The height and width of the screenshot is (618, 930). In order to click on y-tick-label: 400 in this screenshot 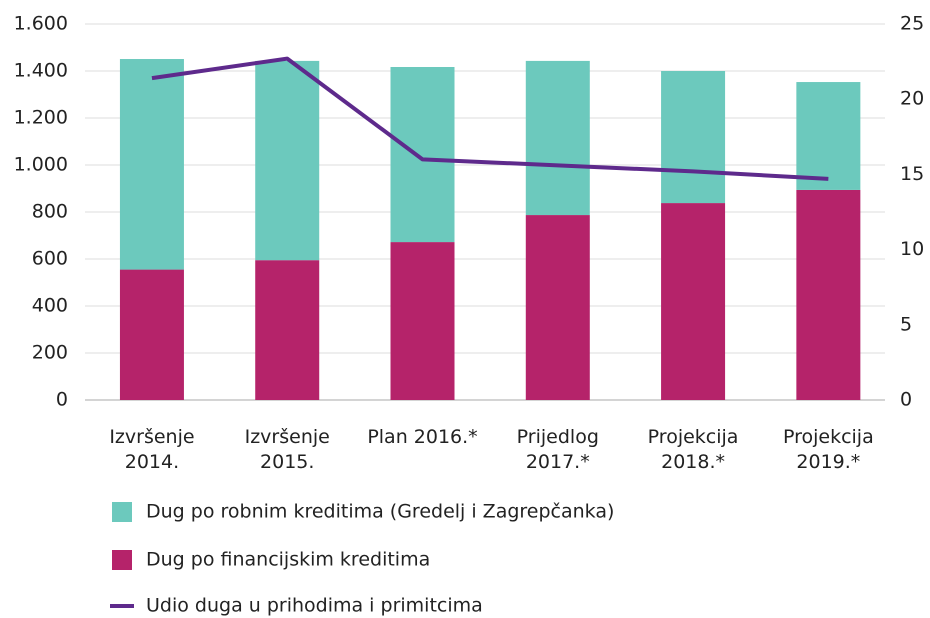, I will do `click(50, 306)`.